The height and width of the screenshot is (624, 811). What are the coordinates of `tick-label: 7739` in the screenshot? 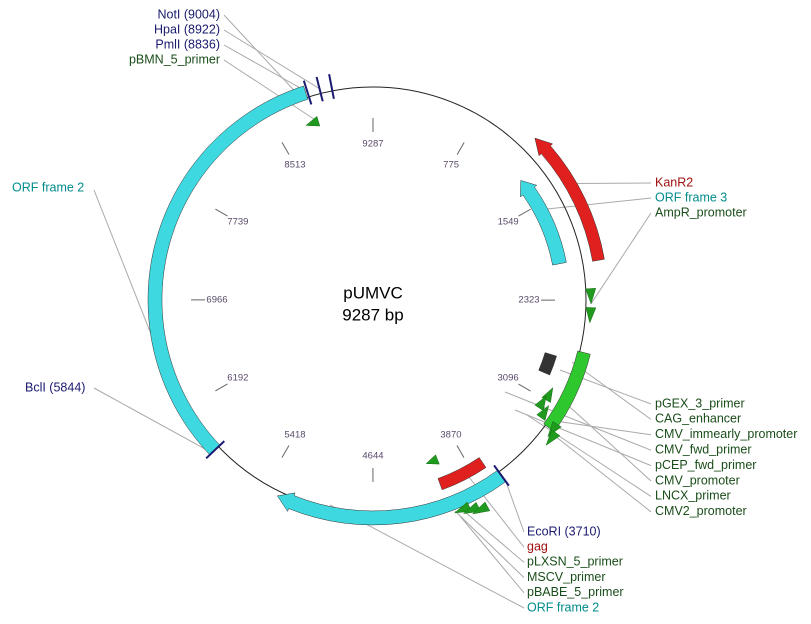 It's located at (237, 222).